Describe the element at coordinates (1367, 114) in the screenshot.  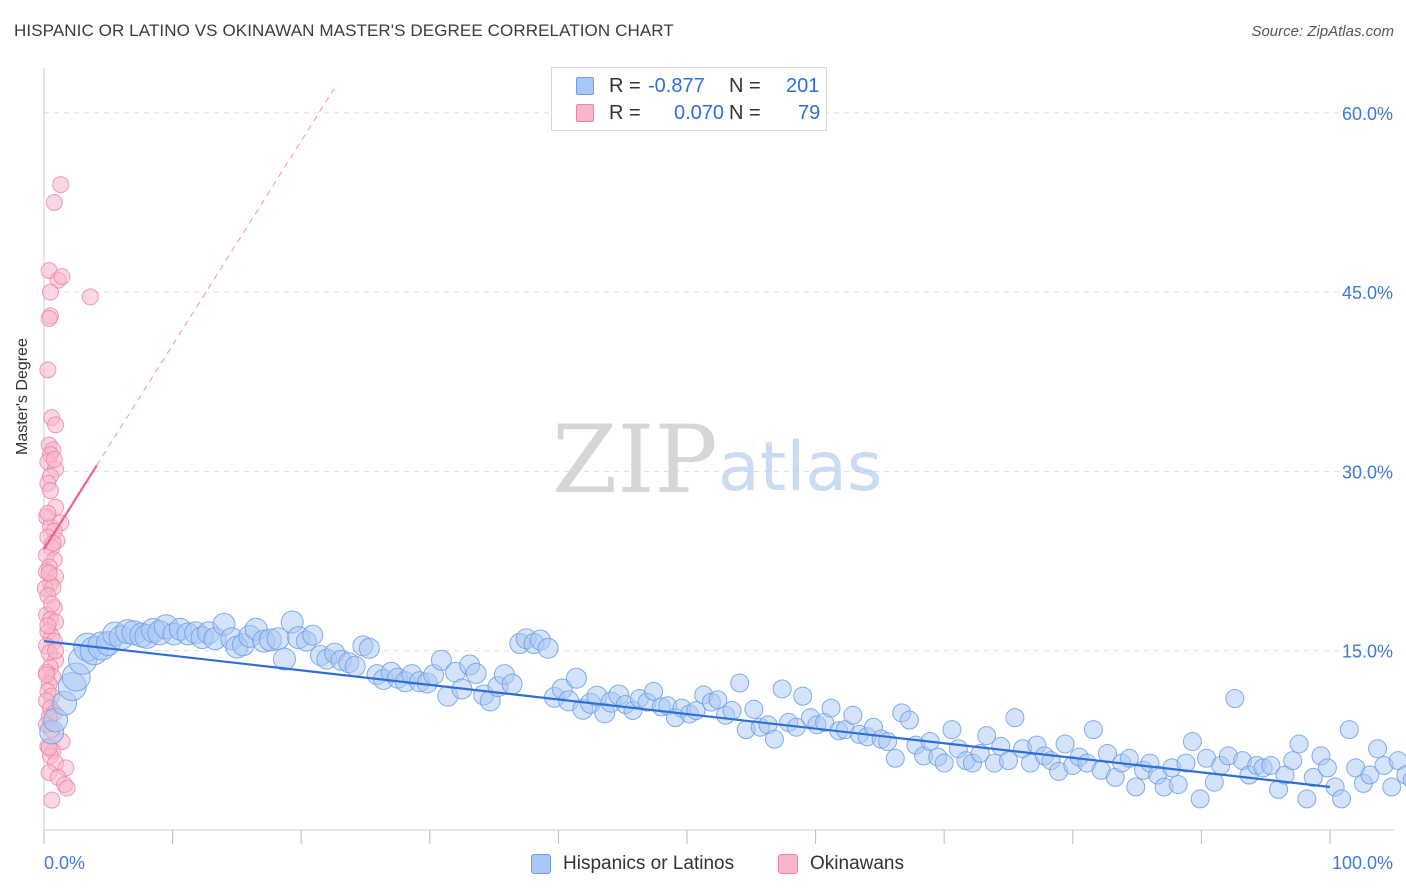
I see `y-tick-label: 60.0%` at that location.